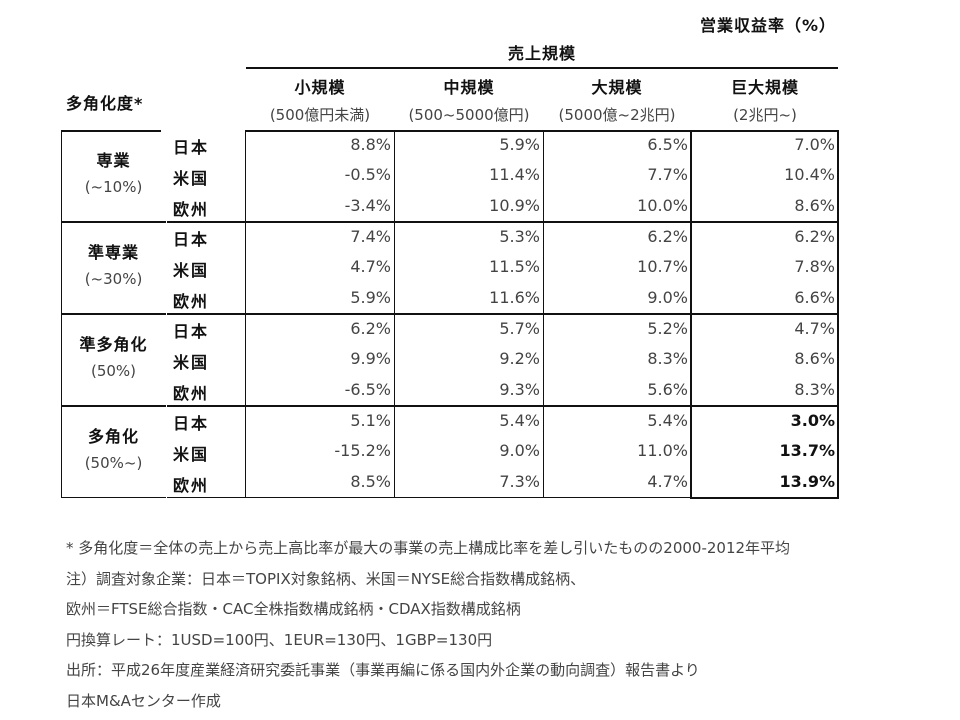 The image size is (960, 720). I want to click on column-sub-huge: (2兆円~), so click(765, 115).